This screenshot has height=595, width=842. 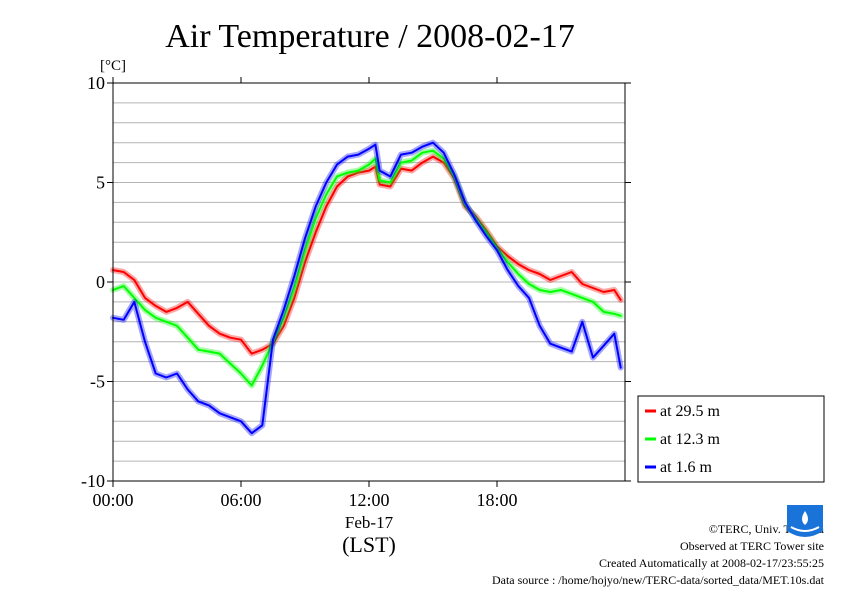 I want to click on x-tick-label: 06:00, so click(x=240, y=500).